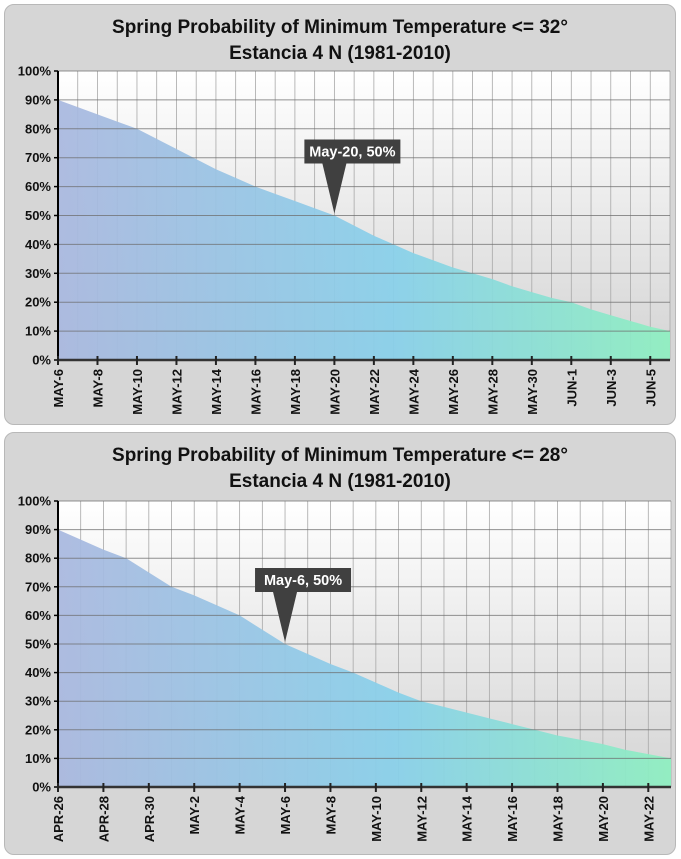 This screenshot has height=859, width=681. What do you see at coordinates (650, 388) in the screenshot?
I see `x-tick-label: JUN-5` at bounding box center [650, 388].